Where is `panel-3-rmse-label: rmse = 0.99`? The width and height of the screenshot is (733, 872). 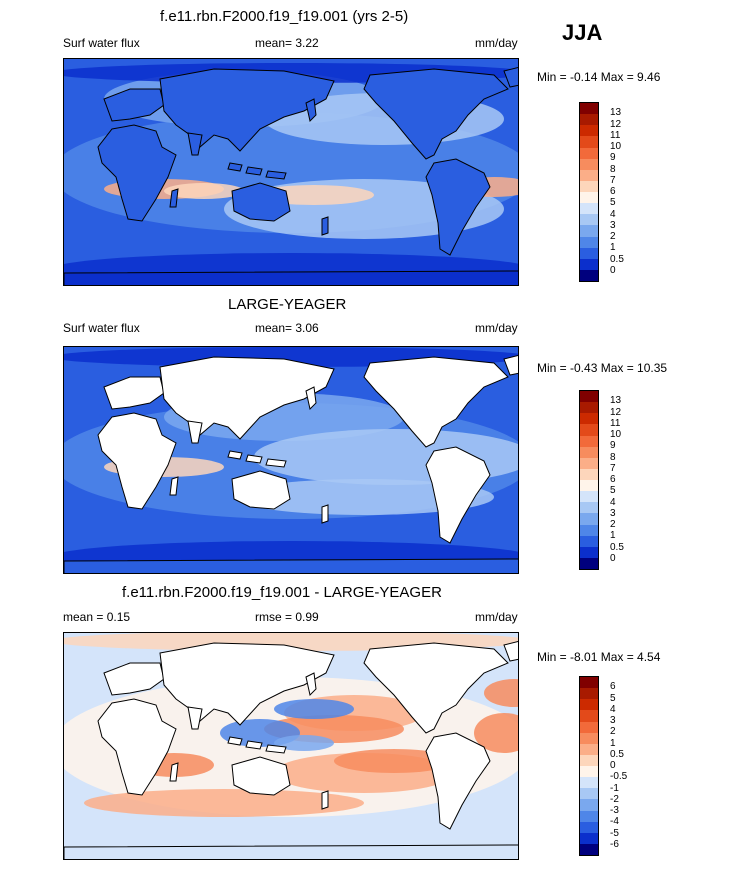 panel-3-rmse-label: rmse = 0.99 is located at coordinates (287, 617).